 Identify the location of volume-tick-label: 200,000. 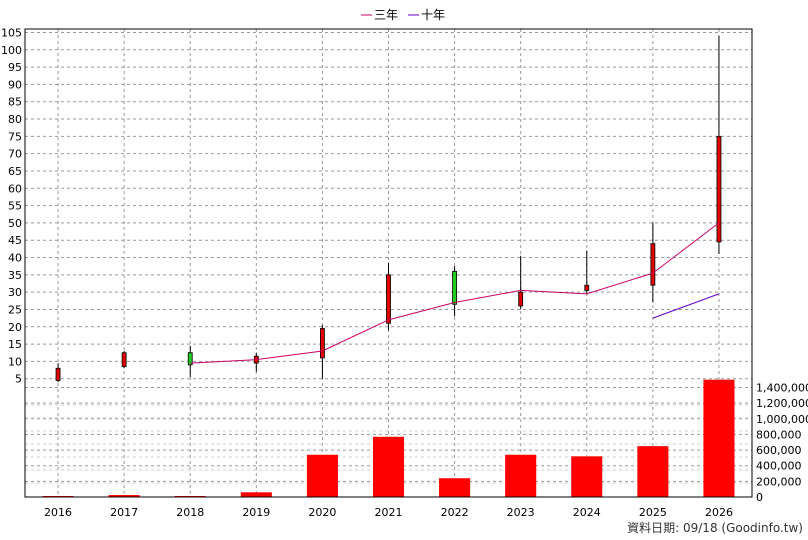
(779, 481).